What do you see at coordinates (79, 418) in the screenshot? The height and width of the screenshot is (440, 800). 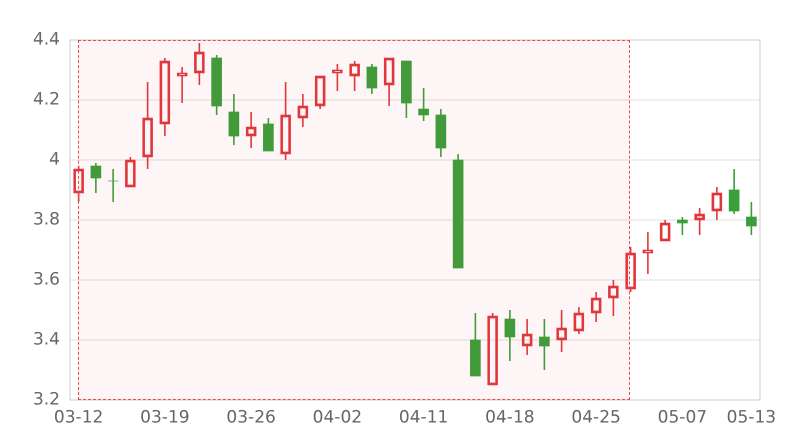 I see `x-tick-label: 03-12` at bounding box center [79, 418].